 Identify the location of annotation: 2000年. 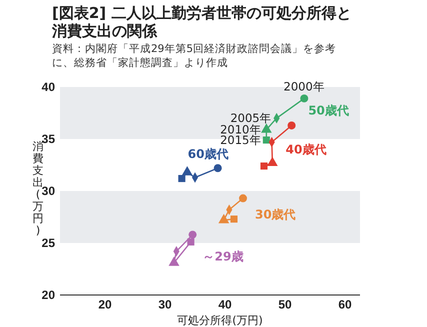
(304, 86).